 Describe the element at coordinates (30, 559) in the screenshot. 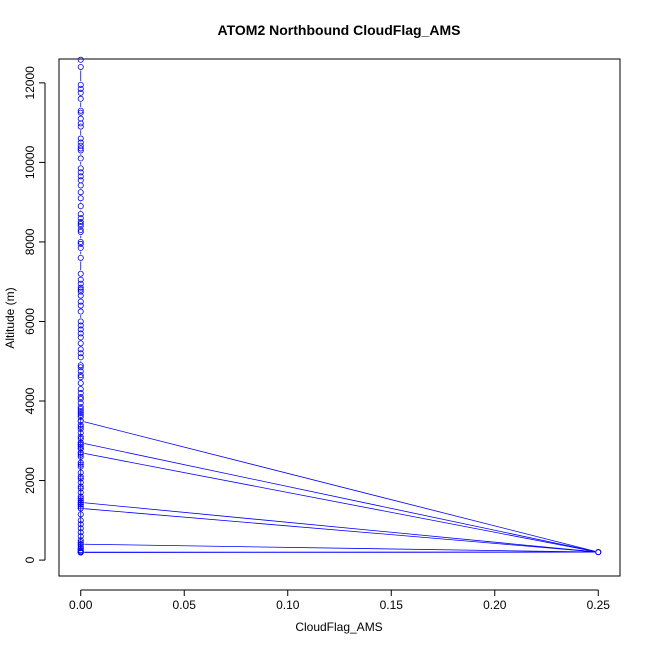

I see `y-tick-label: 0` at that location.